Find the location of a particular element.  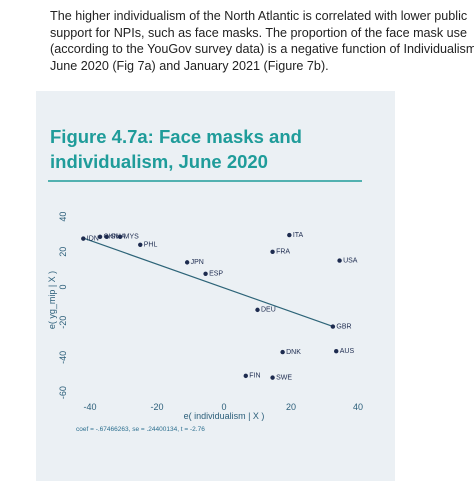

point-label: FRA is located at coordinates (283, 252).